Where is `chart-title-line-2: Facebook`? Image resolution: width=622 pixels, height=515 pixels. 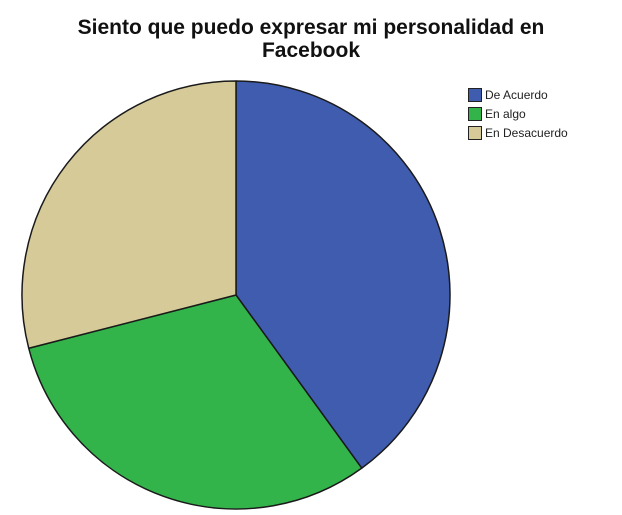
chart-title-line-2: Facebook is located at coordinates (311, 50).